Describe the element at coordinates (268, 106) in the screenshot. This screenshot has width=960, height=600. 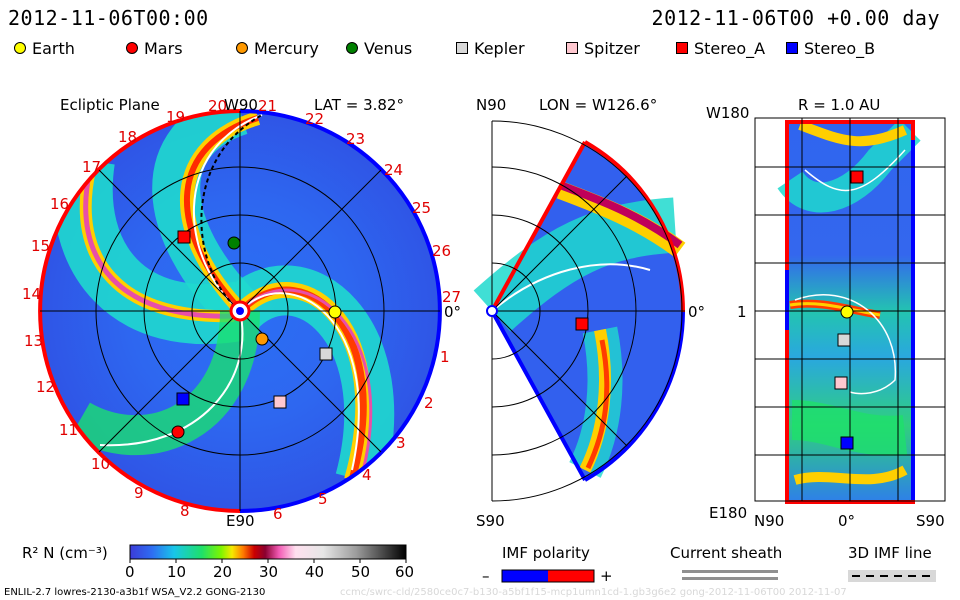
I see `rim-tick-label: 21` at that location.